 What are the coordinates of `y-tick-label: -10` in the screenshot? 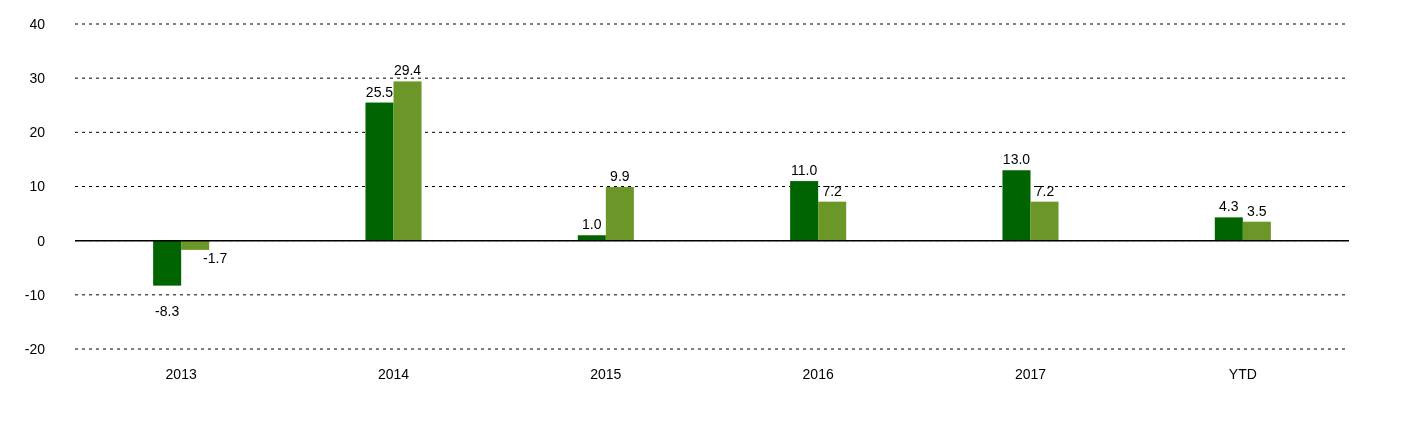 It's located at (35, 294).